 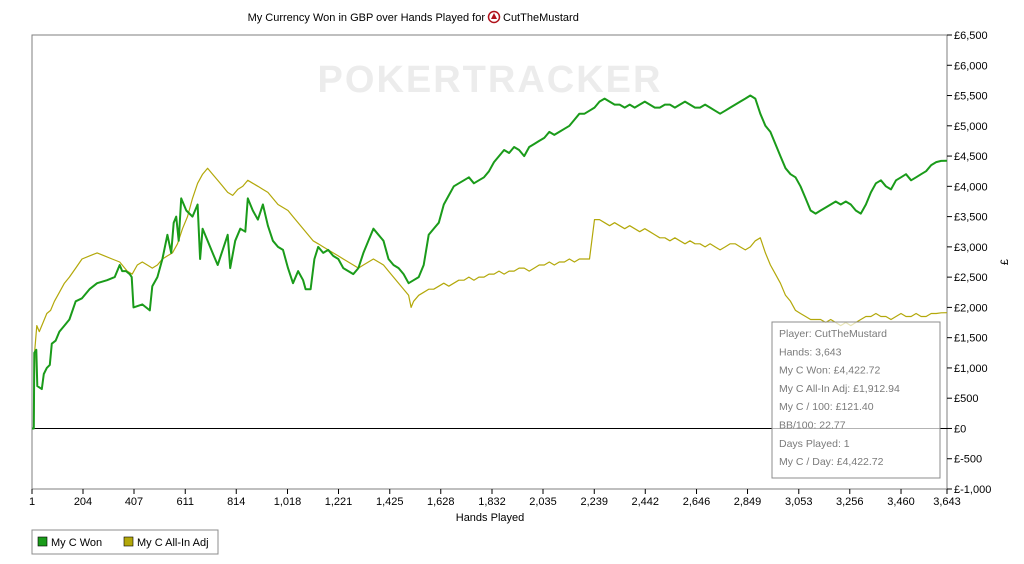 What do you see at coordinates (490, 80) in the screenshot?
I see `watermark-logo: POKERTRACKER` at bounding box center [490, 80].